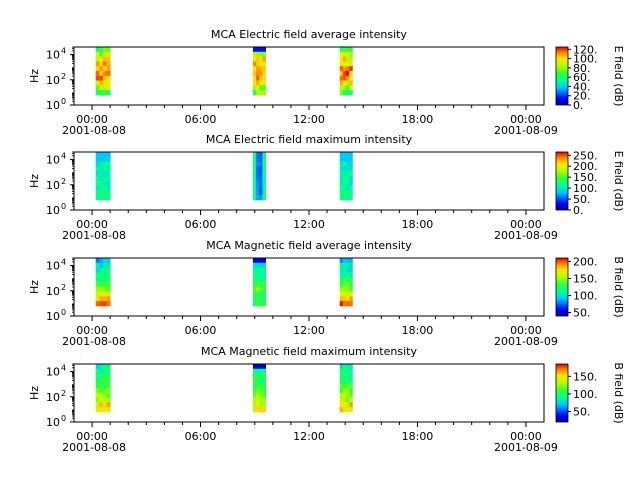  Describe the element at coordinates (590, 393) in the screenshot. I see `colorbar: 50. 100. 150. B field (dB)` at that location.